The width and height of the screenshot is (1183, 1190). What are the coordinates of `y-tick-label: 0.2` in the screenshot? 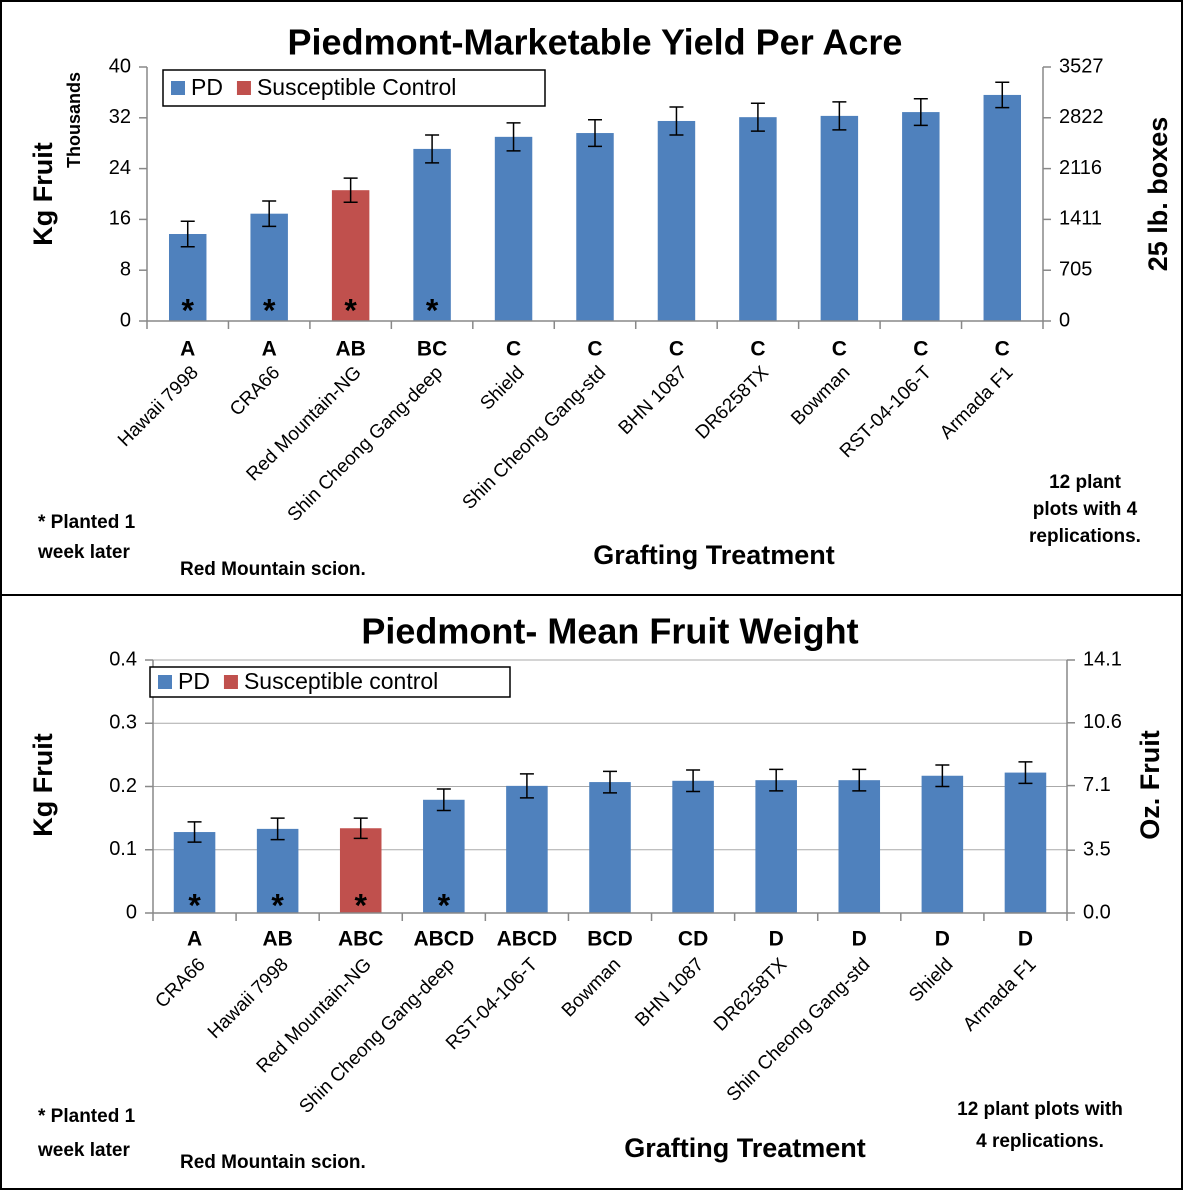 It's located at (123, 786).